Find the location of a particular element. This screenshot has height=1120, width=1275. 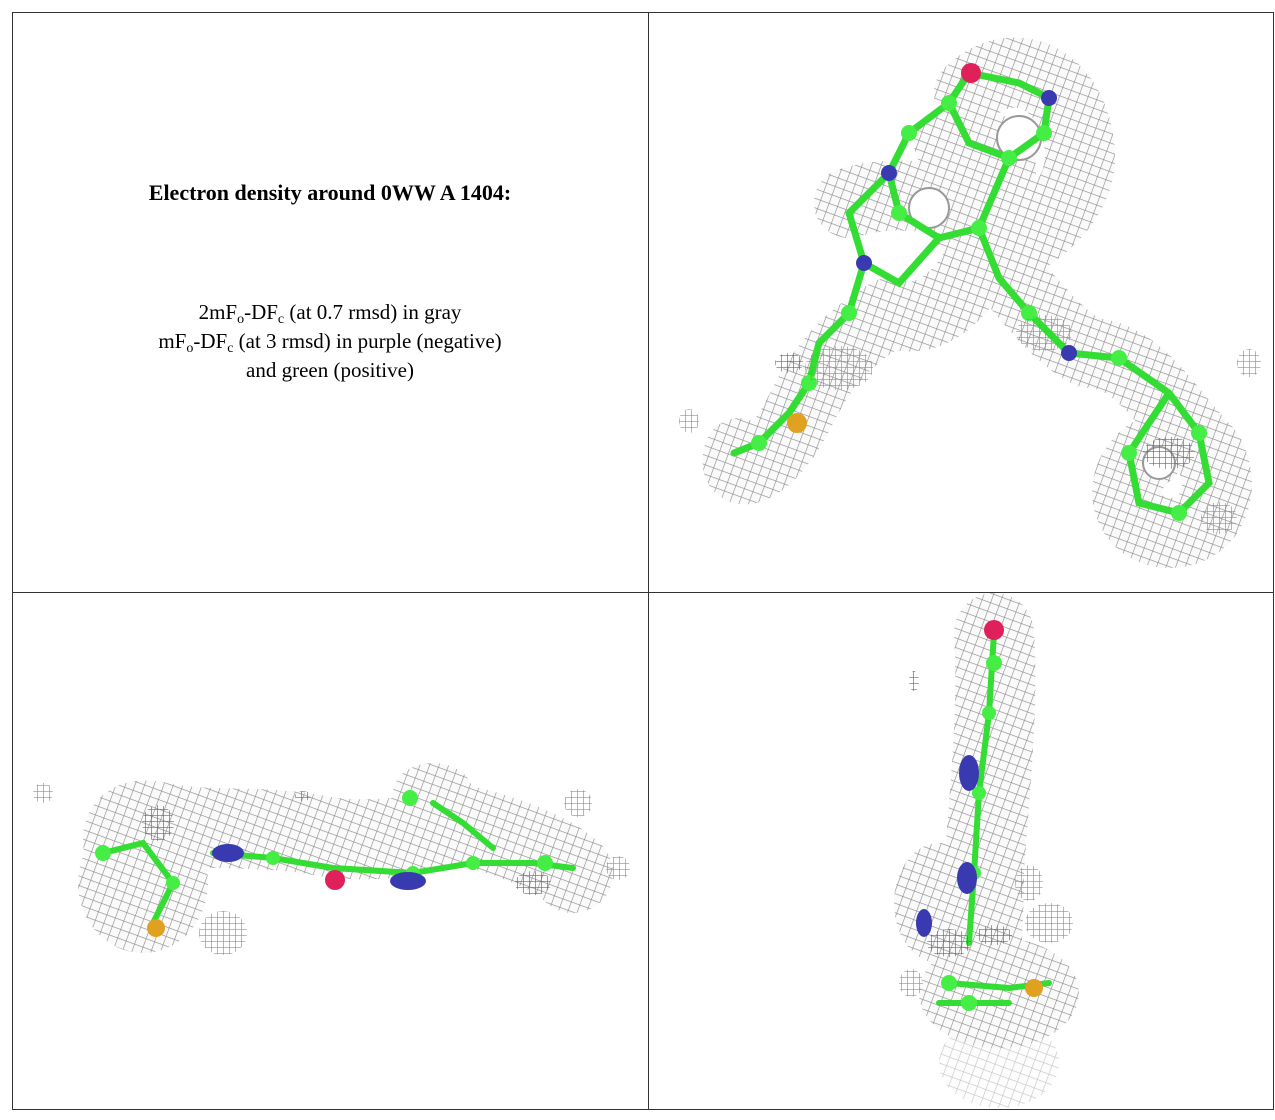

column-divider is located at coordinates (648, 561).